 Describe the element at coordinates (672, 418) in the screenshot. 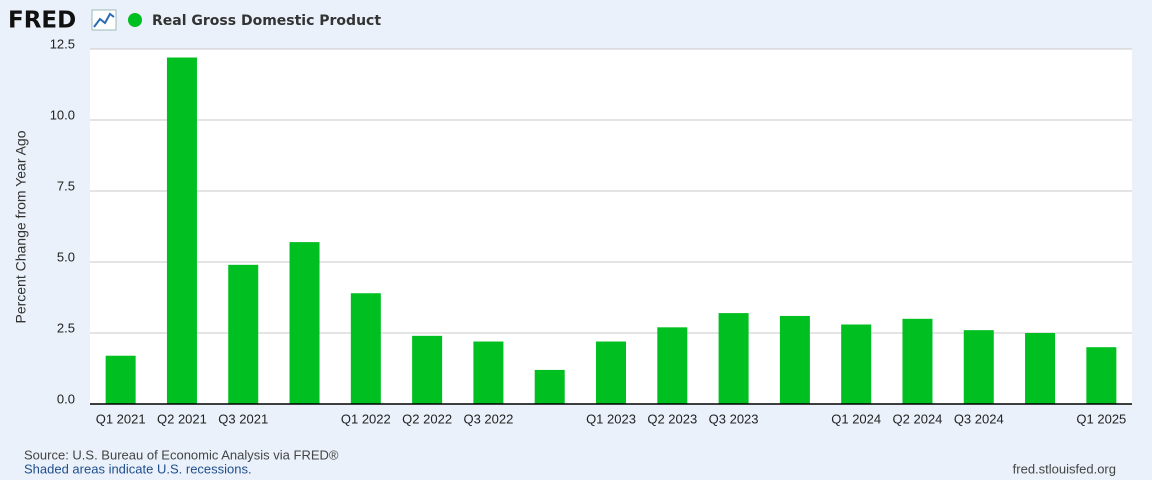

I see `x-tick-label: Q2 2023` at that location.